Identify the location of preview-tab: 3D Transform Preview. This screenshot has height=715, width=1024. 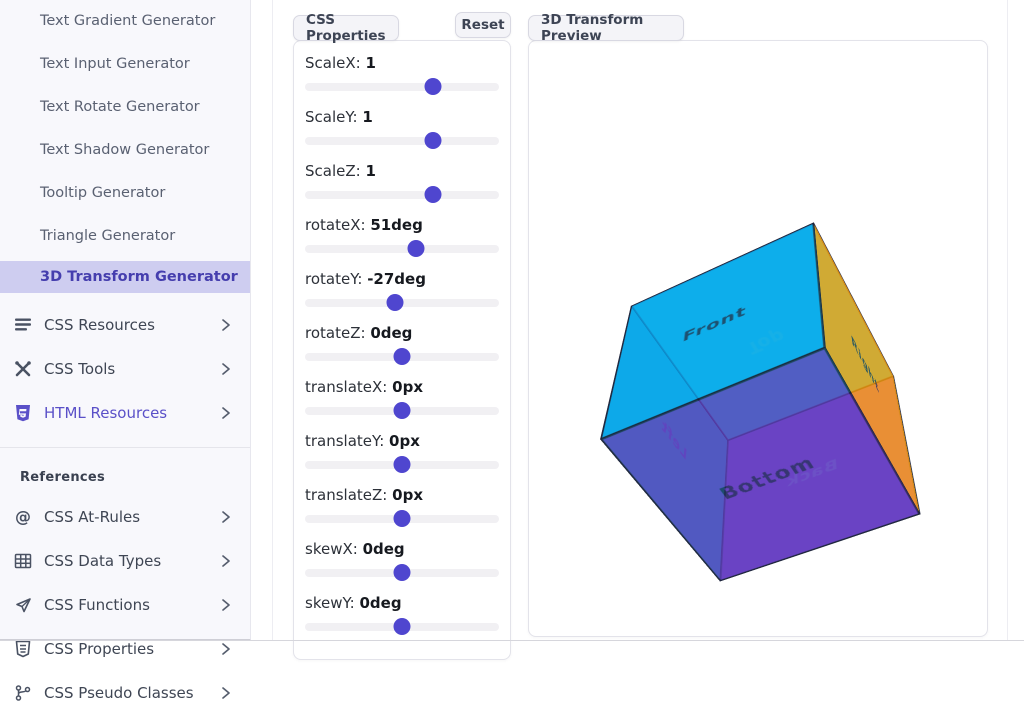
(606, 28).